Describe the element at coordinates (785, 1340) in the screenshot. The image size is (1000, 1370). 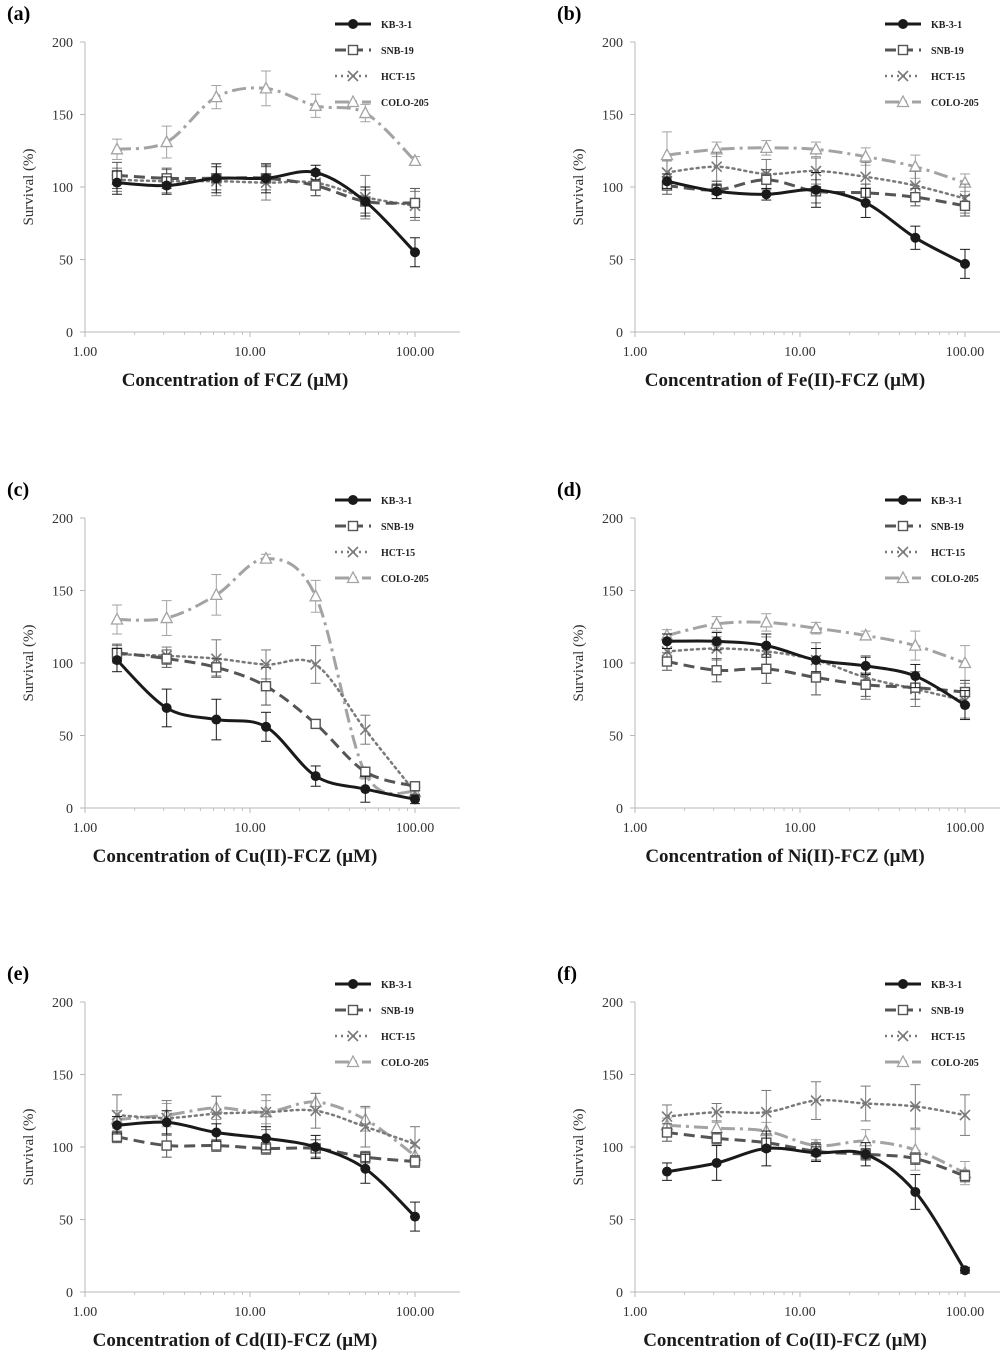
I see `x-axis-label: Concentration of Co(II)-FCZ (μM)` at that location.